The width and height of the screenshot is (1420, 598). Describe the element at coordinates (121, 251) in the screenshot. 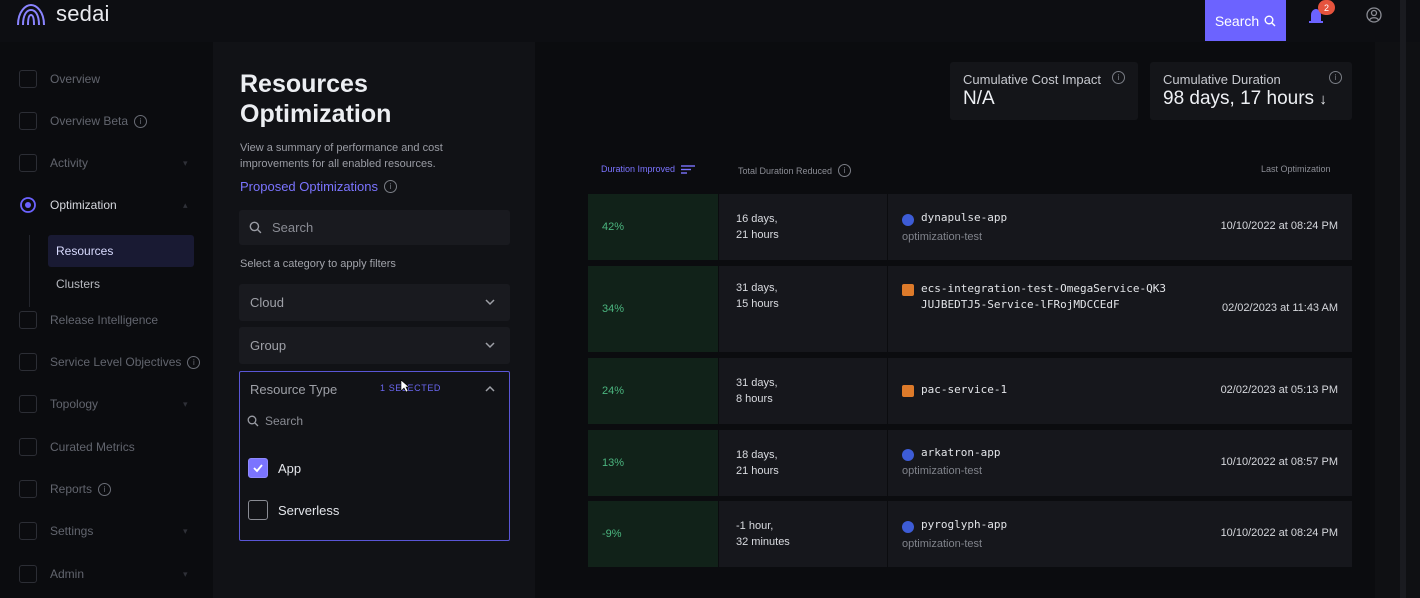

I see `sidebar-subitem-resources: Resources` at that location.